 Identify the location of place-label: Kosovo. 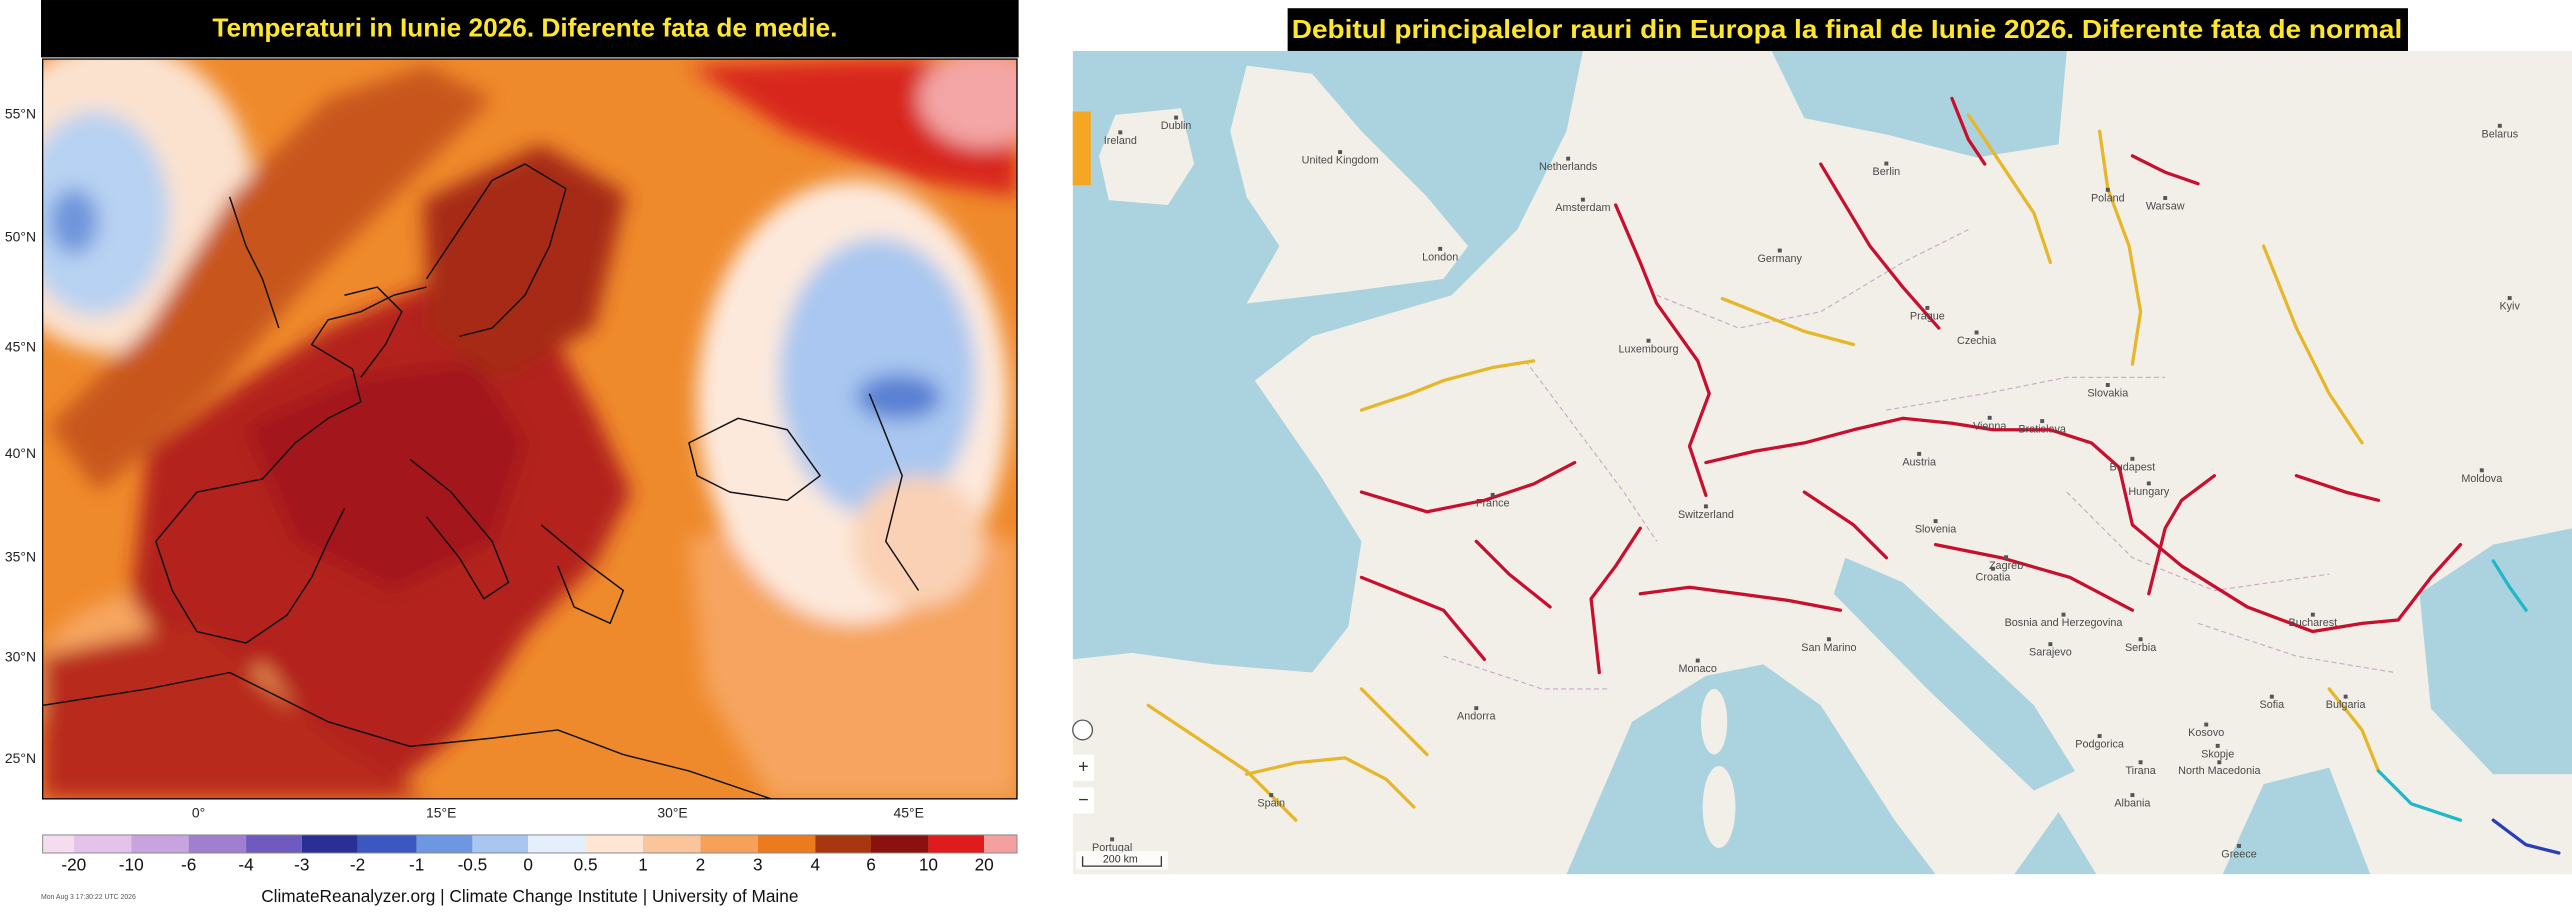
(2206, 733).